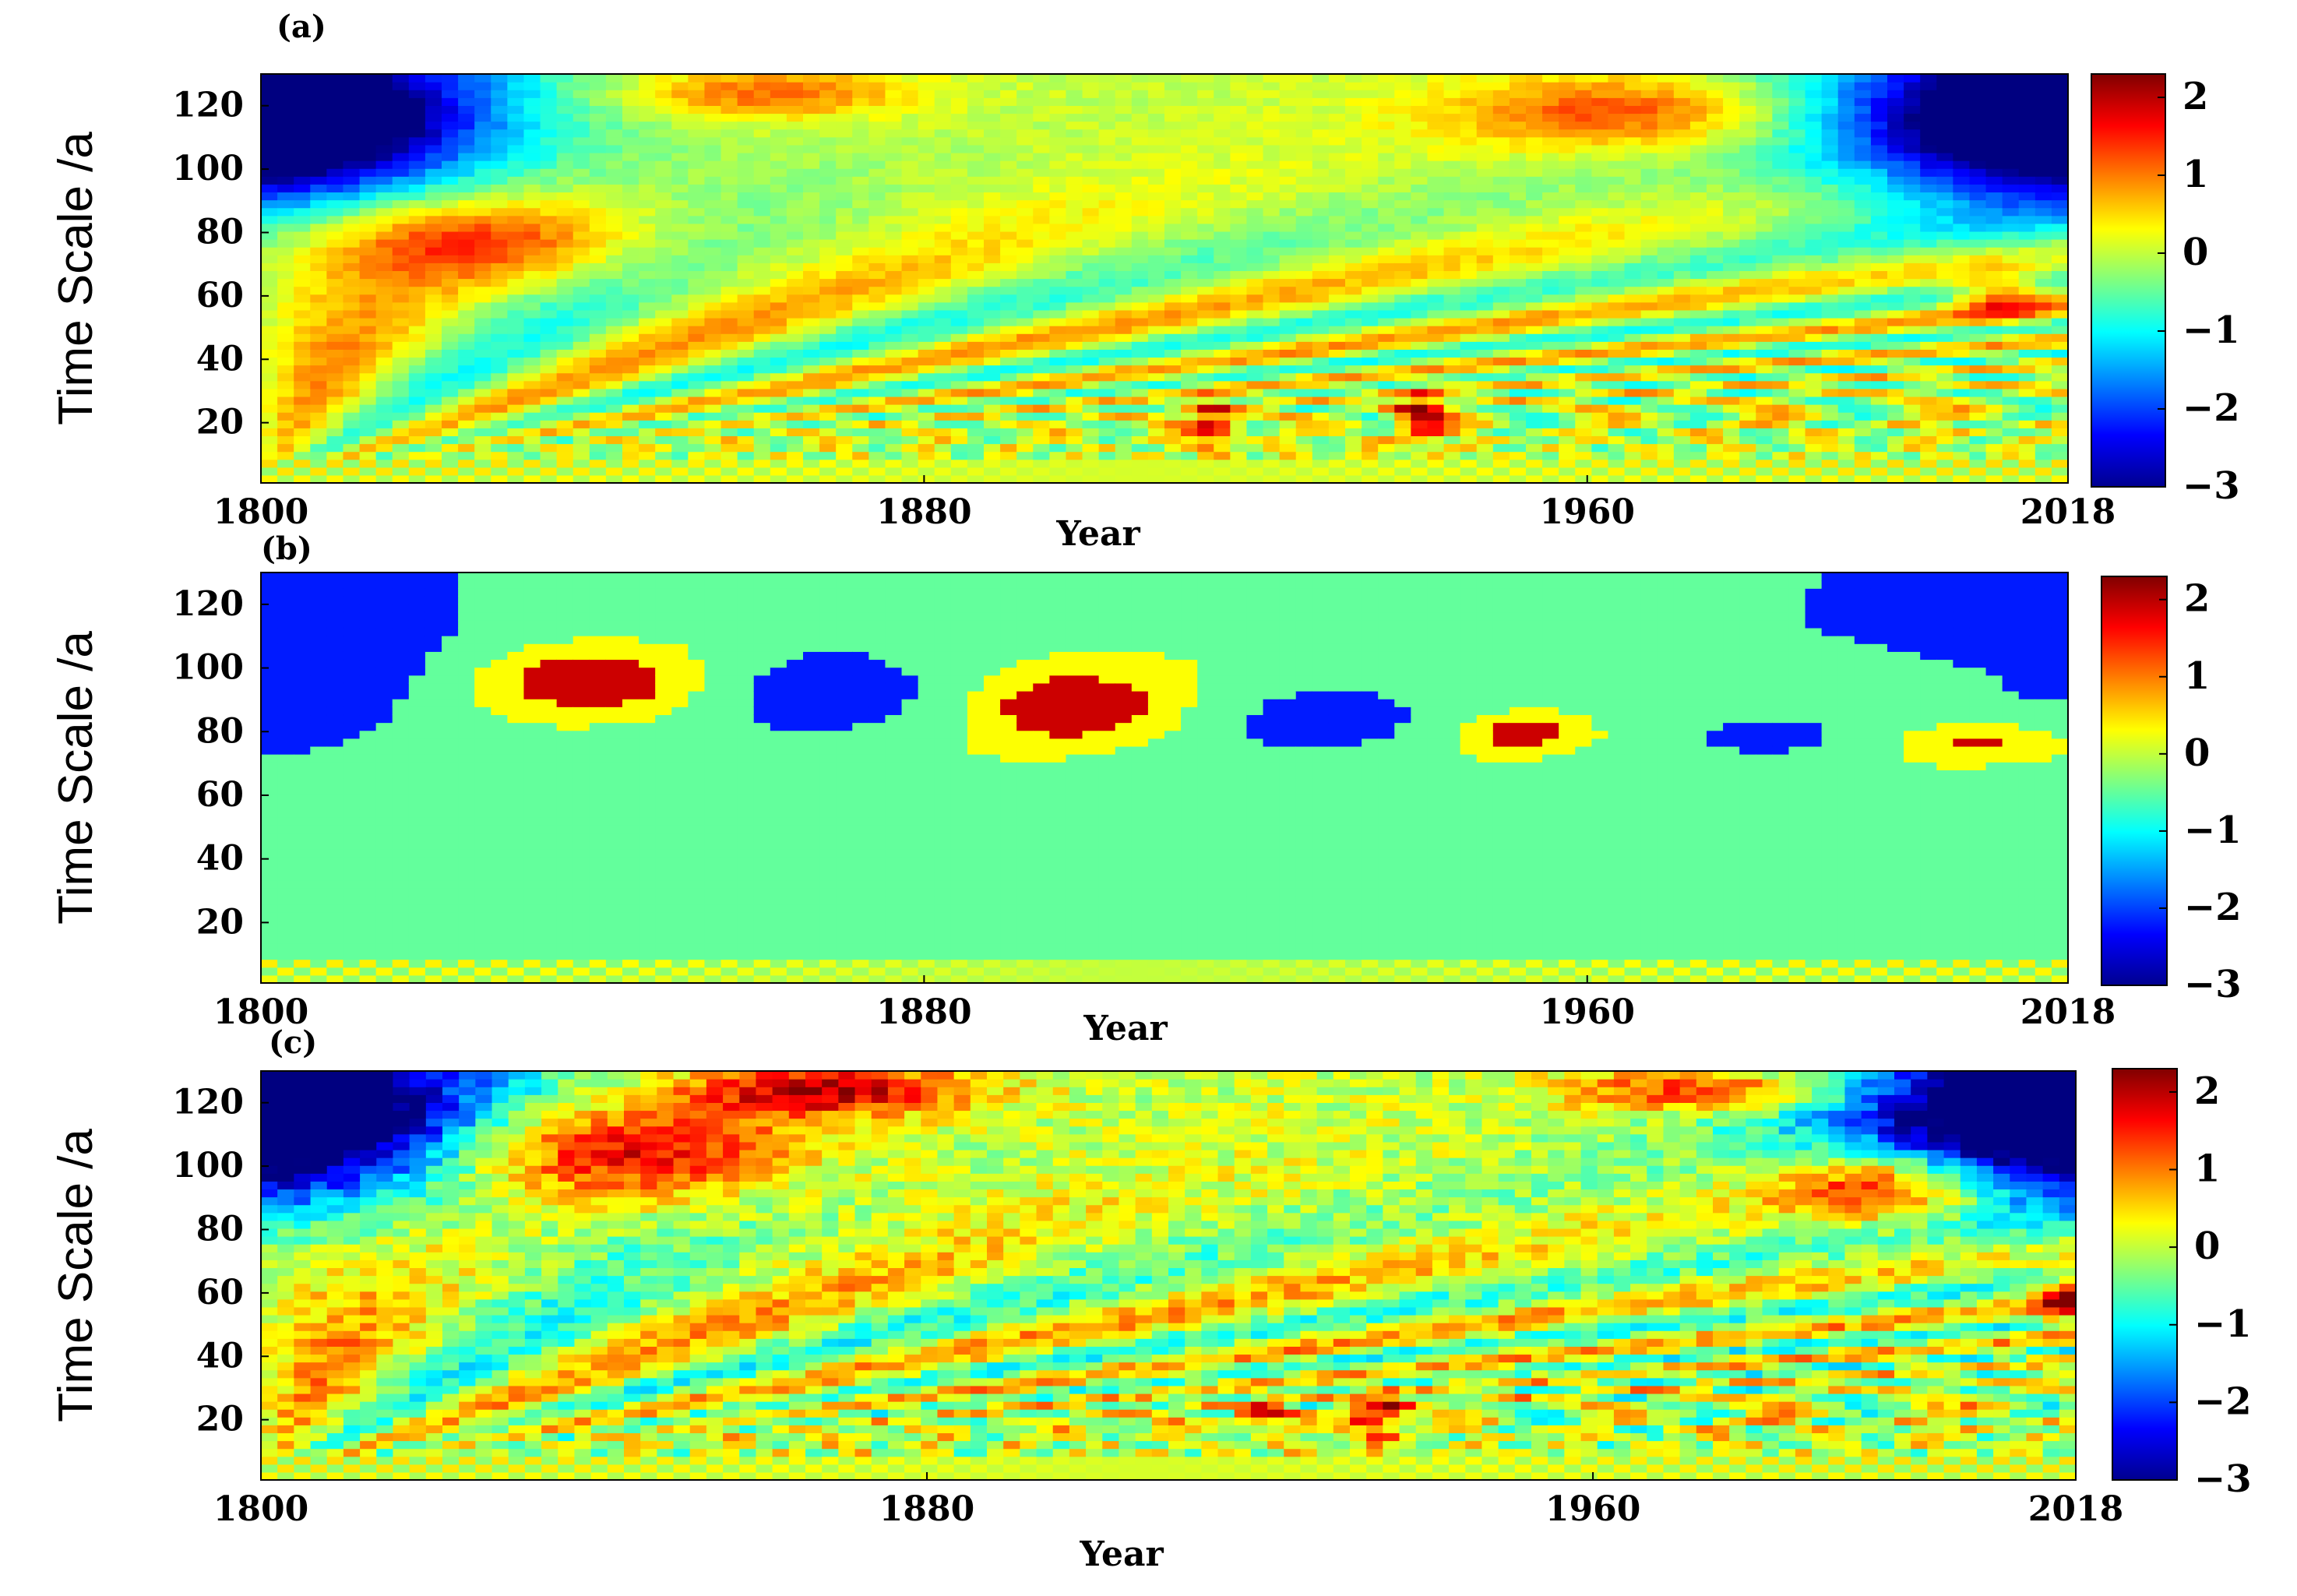 The image size is (2297, 1596). What do you see at coordinates (293, 1042) in the screenshot?
I see `panel-label: (c)` at bounding box center [293, 1042].